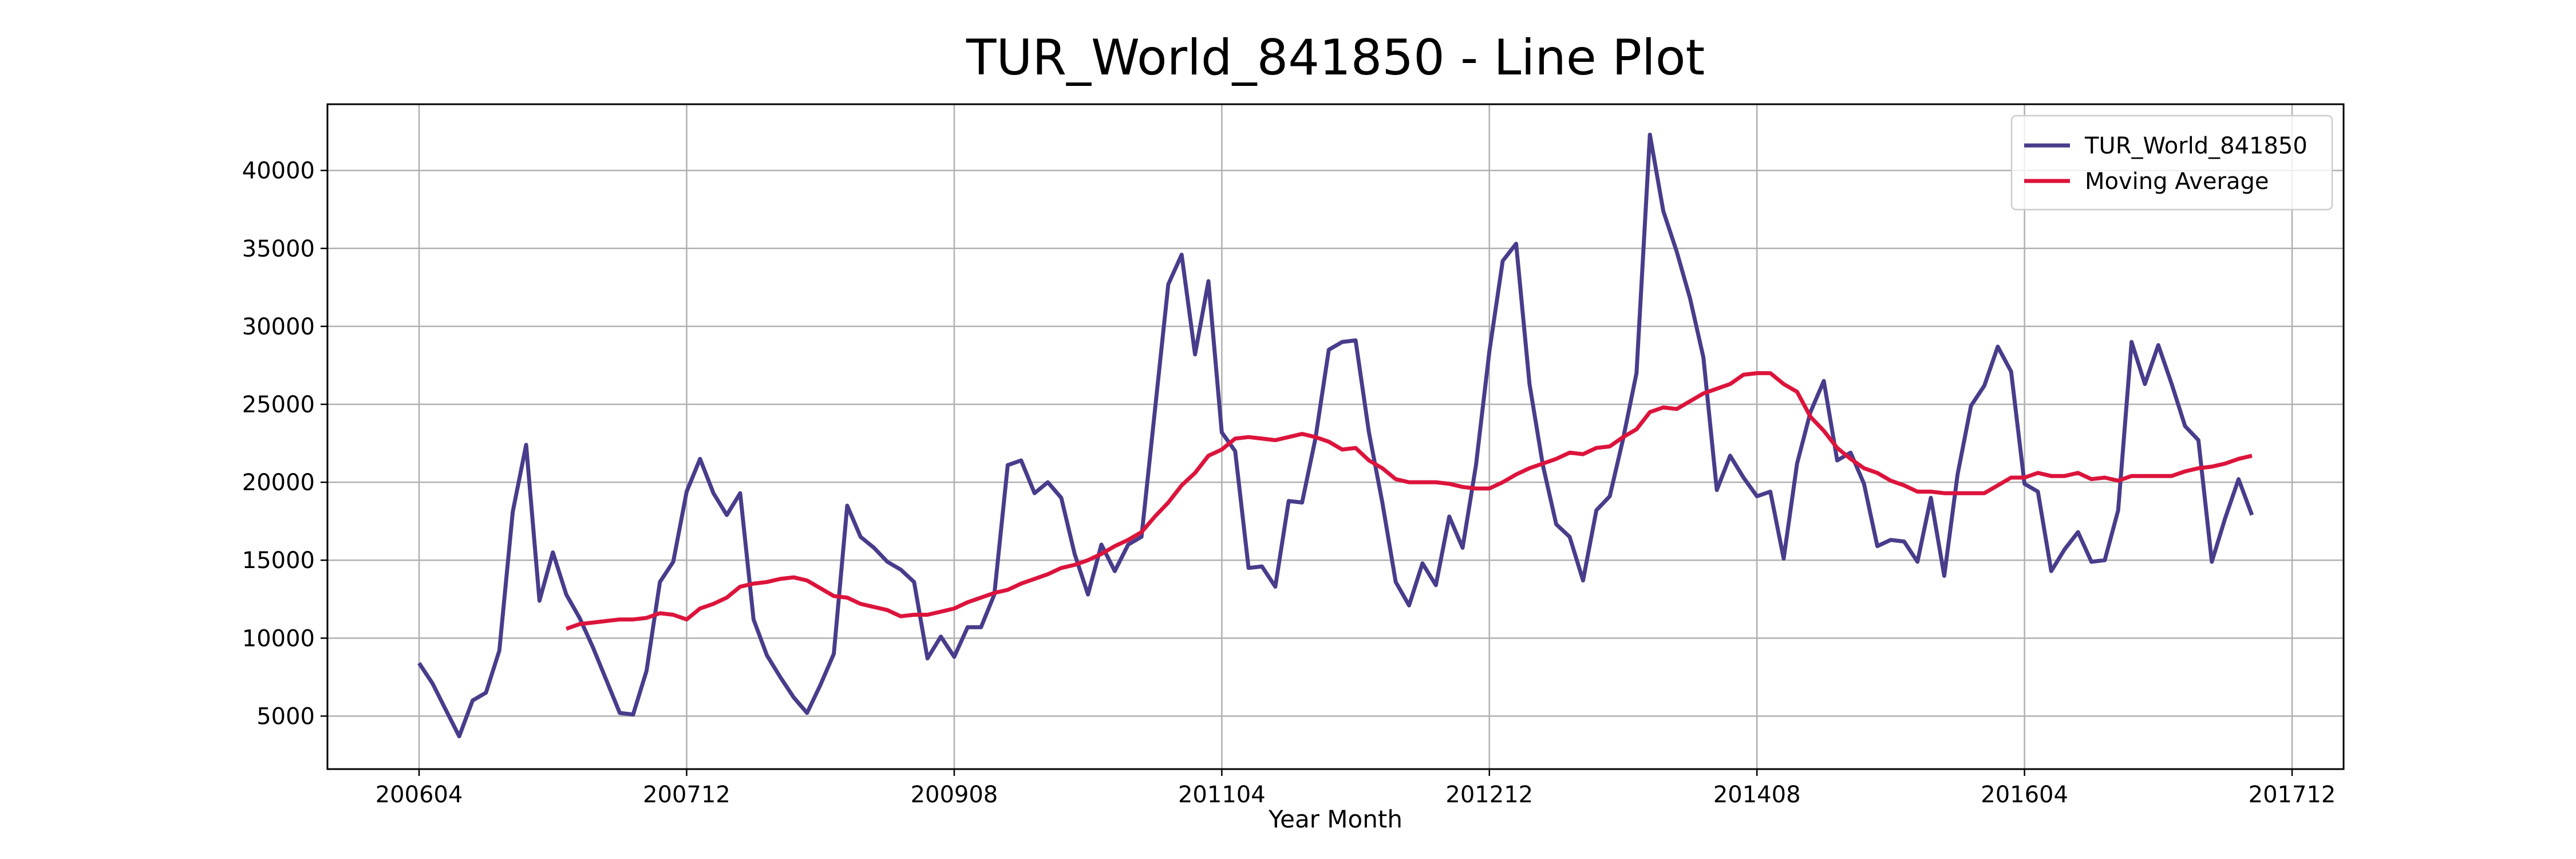 Image resolution: width=2576 pixels, height=859 pixels. What do you see at coordinates (2292, 795) in the screenshot?
I see `x-tick-label: 201712` at bounding box center [2292, 795].